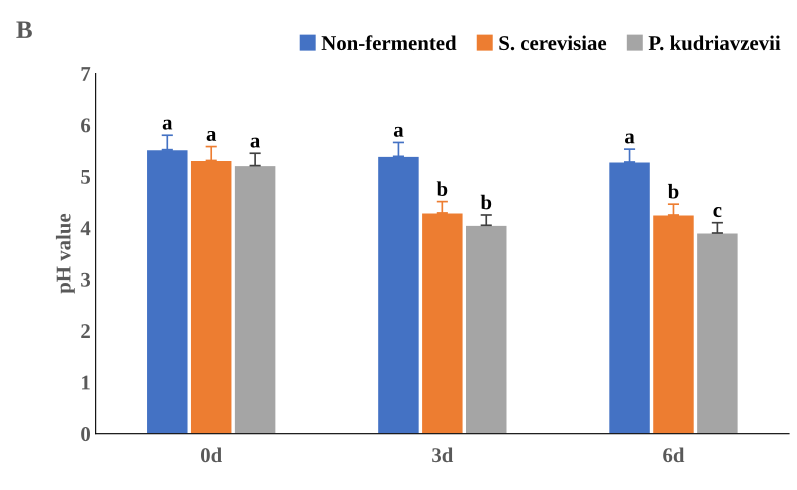  What do you see at coordinates (552, 42) in the screenshot?
I see `legend-label: S. cerevisiae` at bounding box center [552, 42].